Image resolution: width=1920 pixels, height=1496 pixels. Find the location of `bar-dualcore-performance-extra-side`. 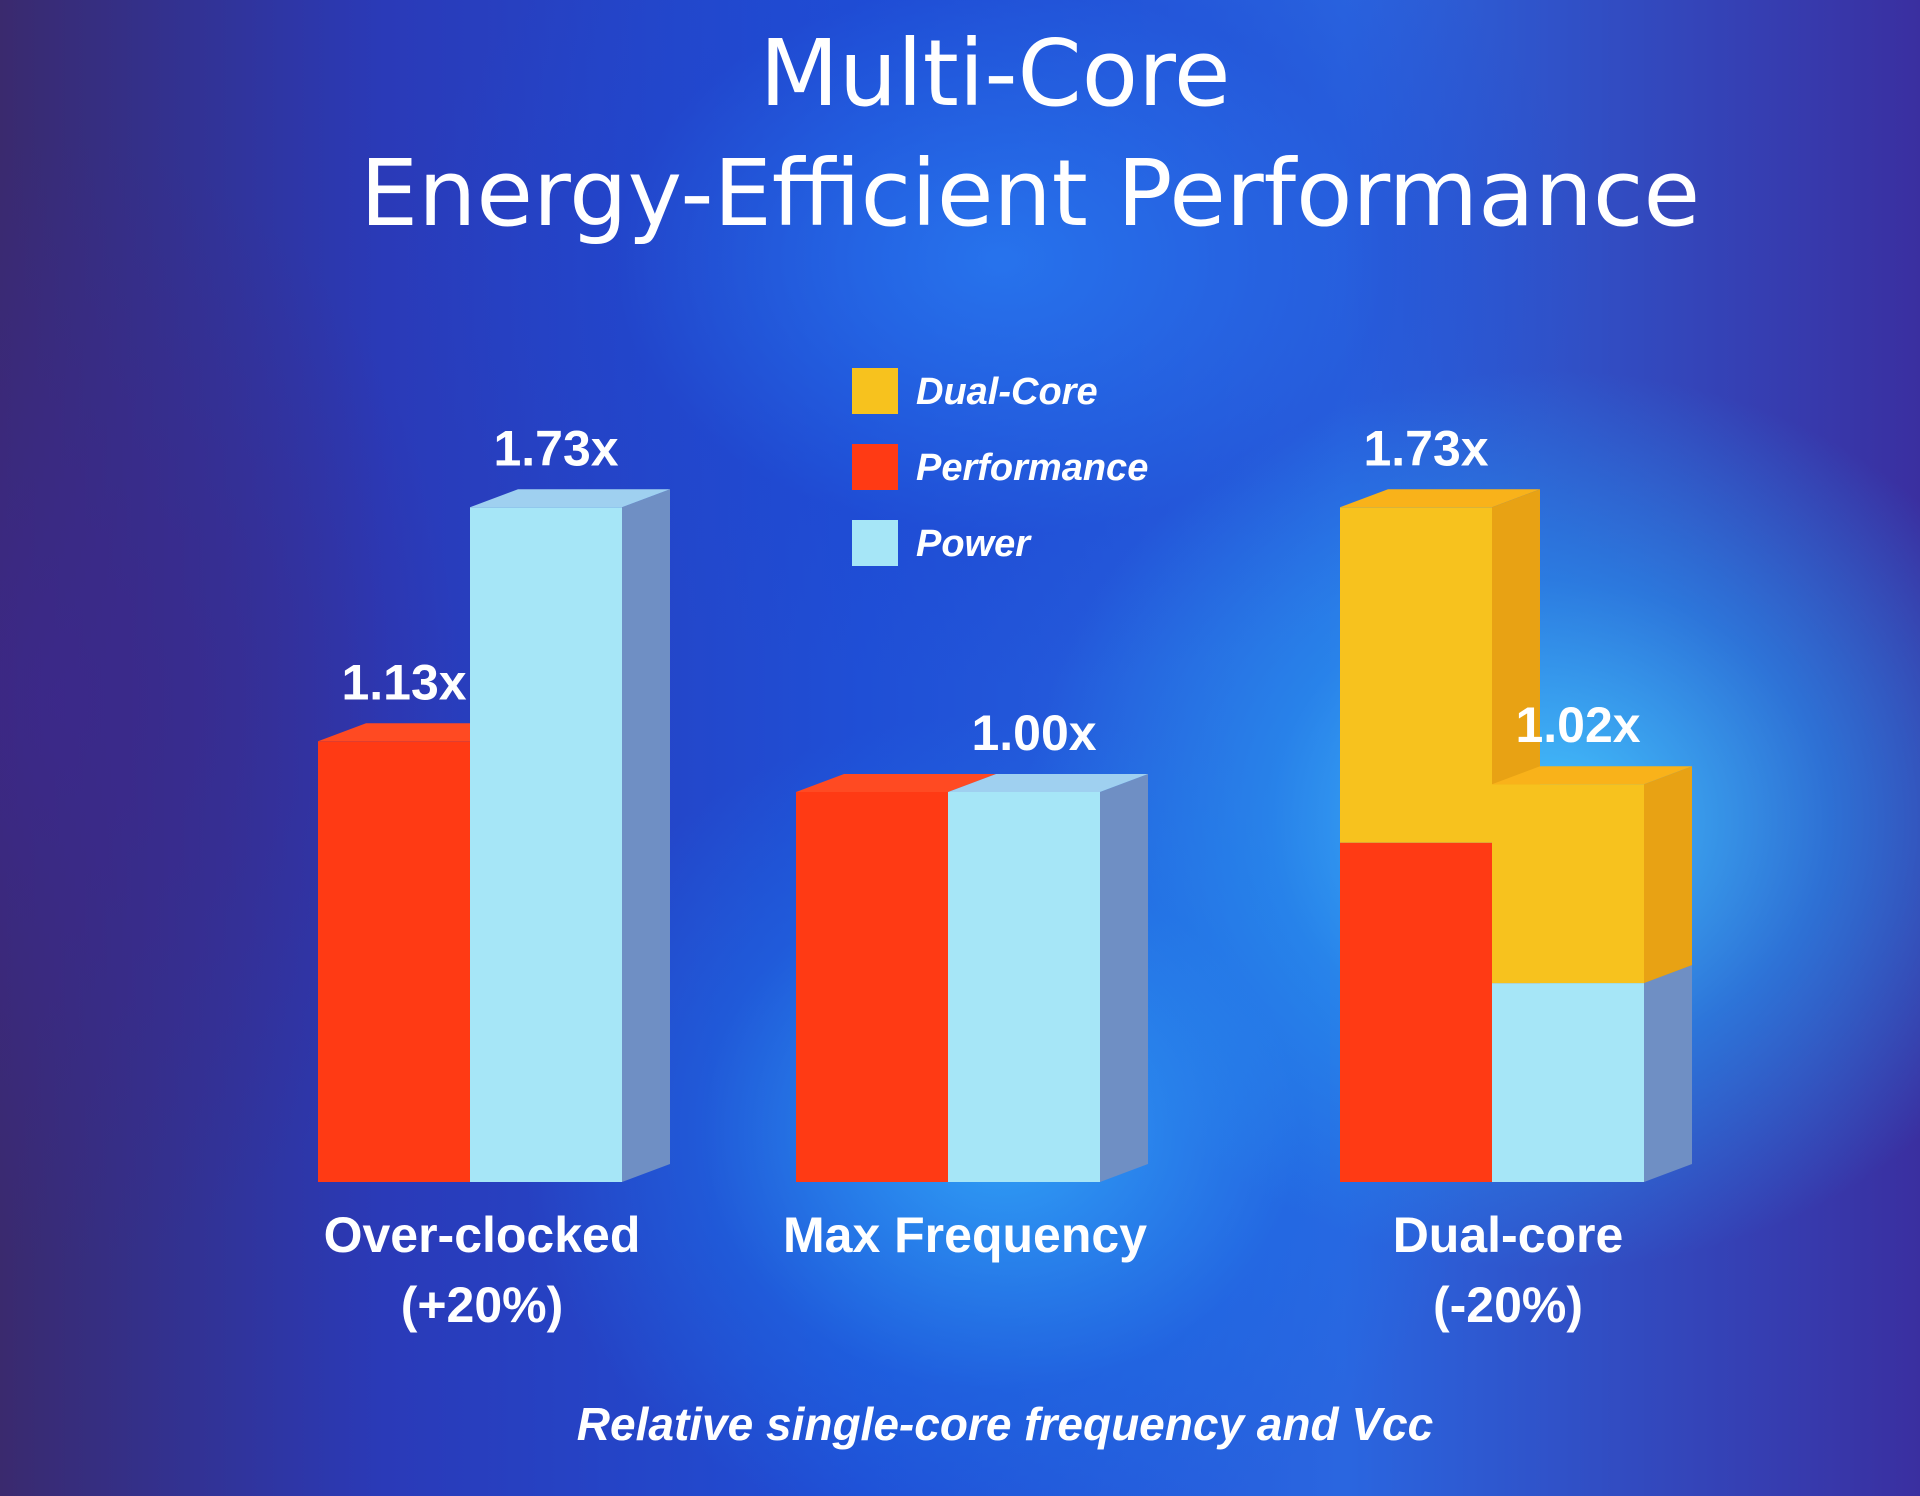

bar-dualcore-performance-extra-side is located at coordinates (1516, 666).